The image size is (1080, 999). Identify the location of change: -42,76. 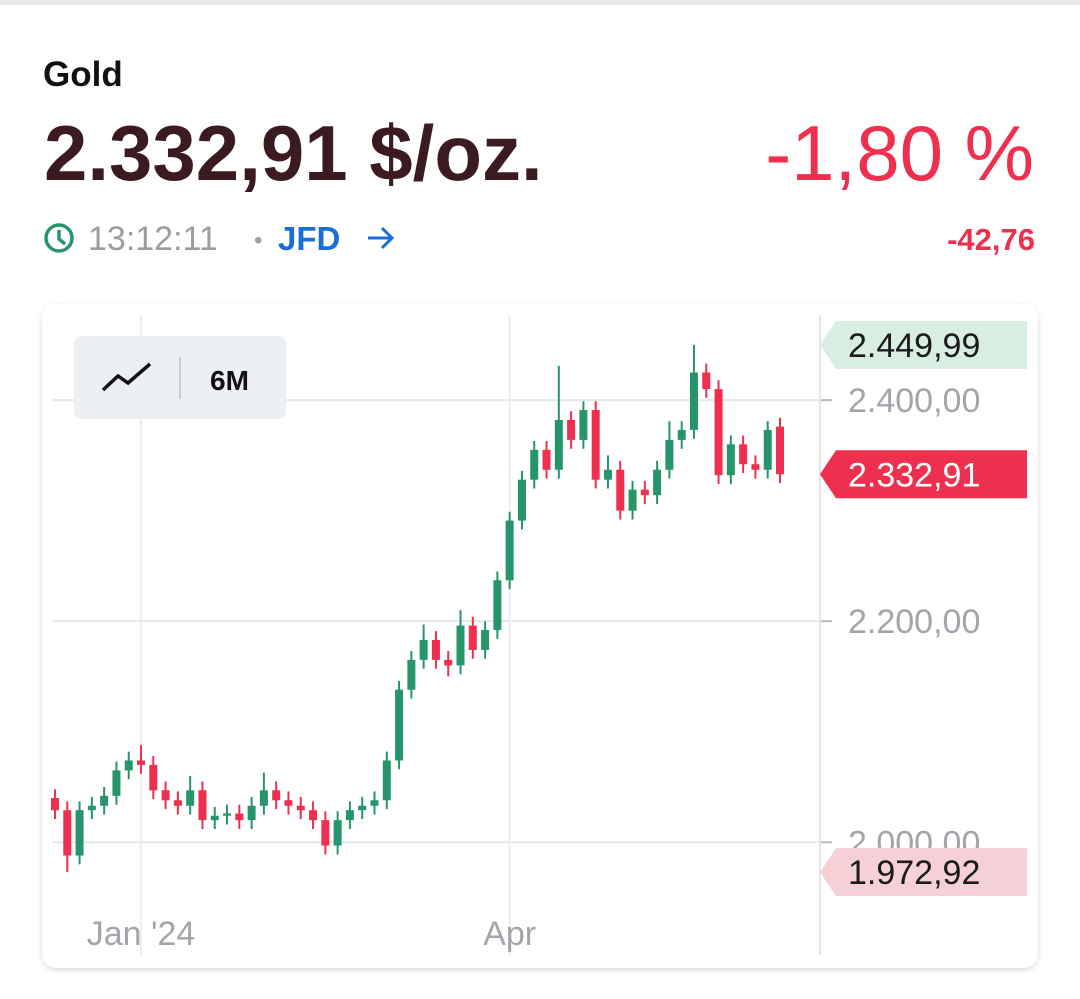
(991, 239).